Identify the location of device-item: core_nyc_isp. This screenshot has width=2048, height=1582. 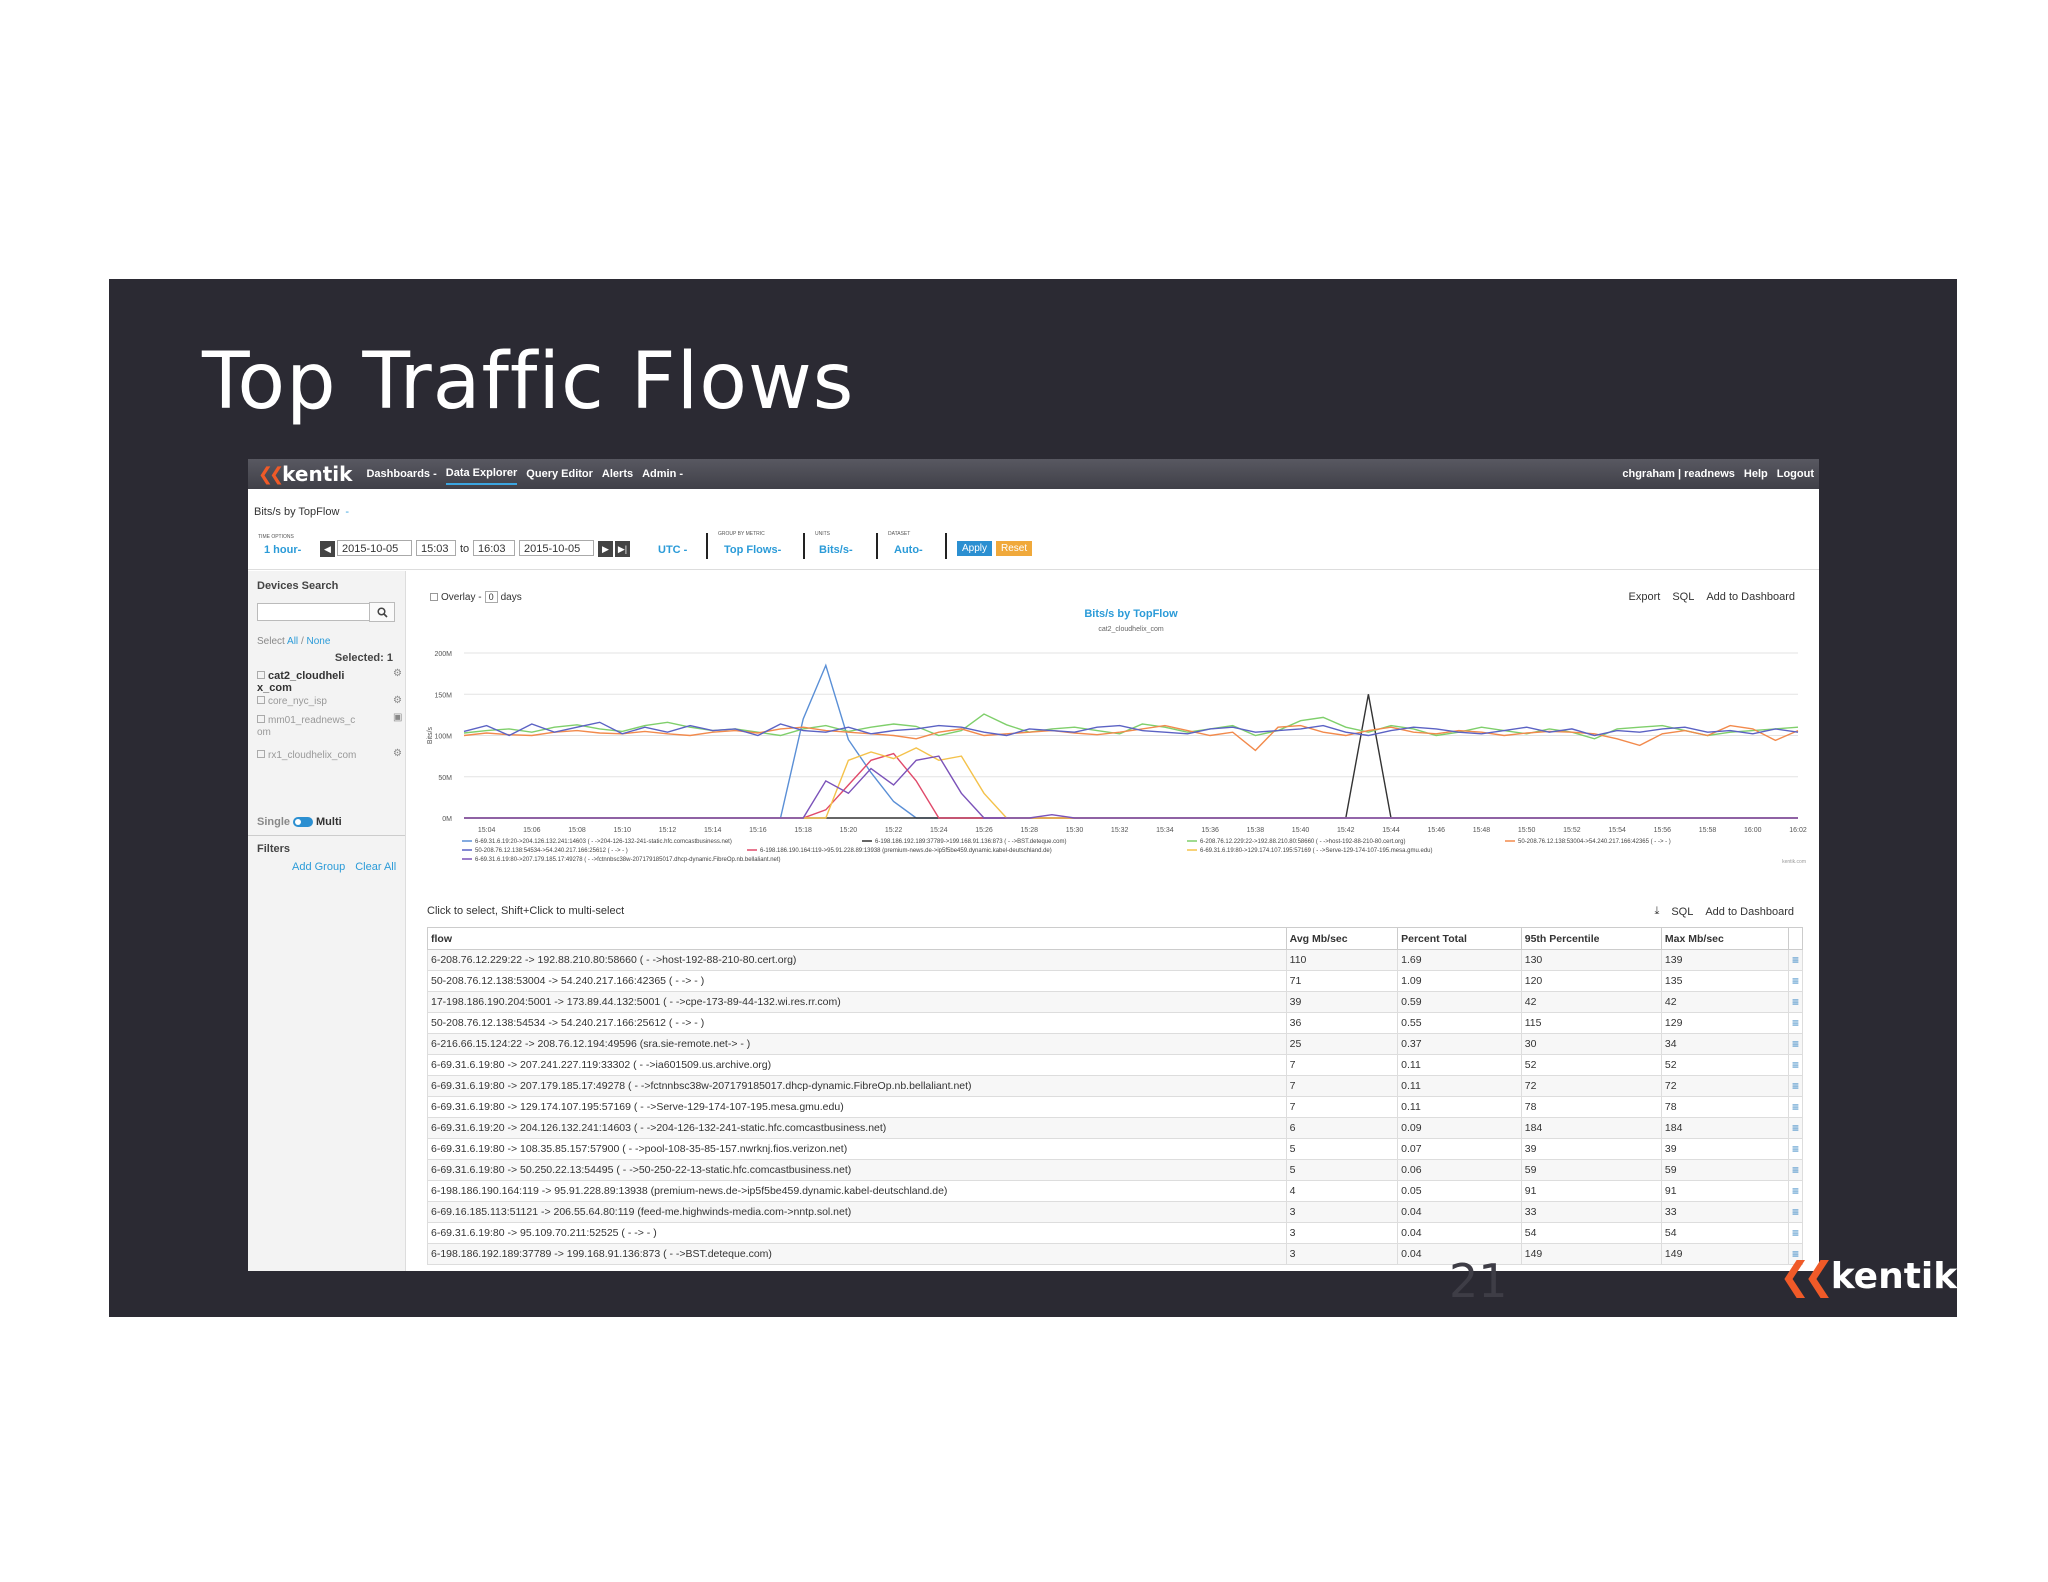
(312, 702).